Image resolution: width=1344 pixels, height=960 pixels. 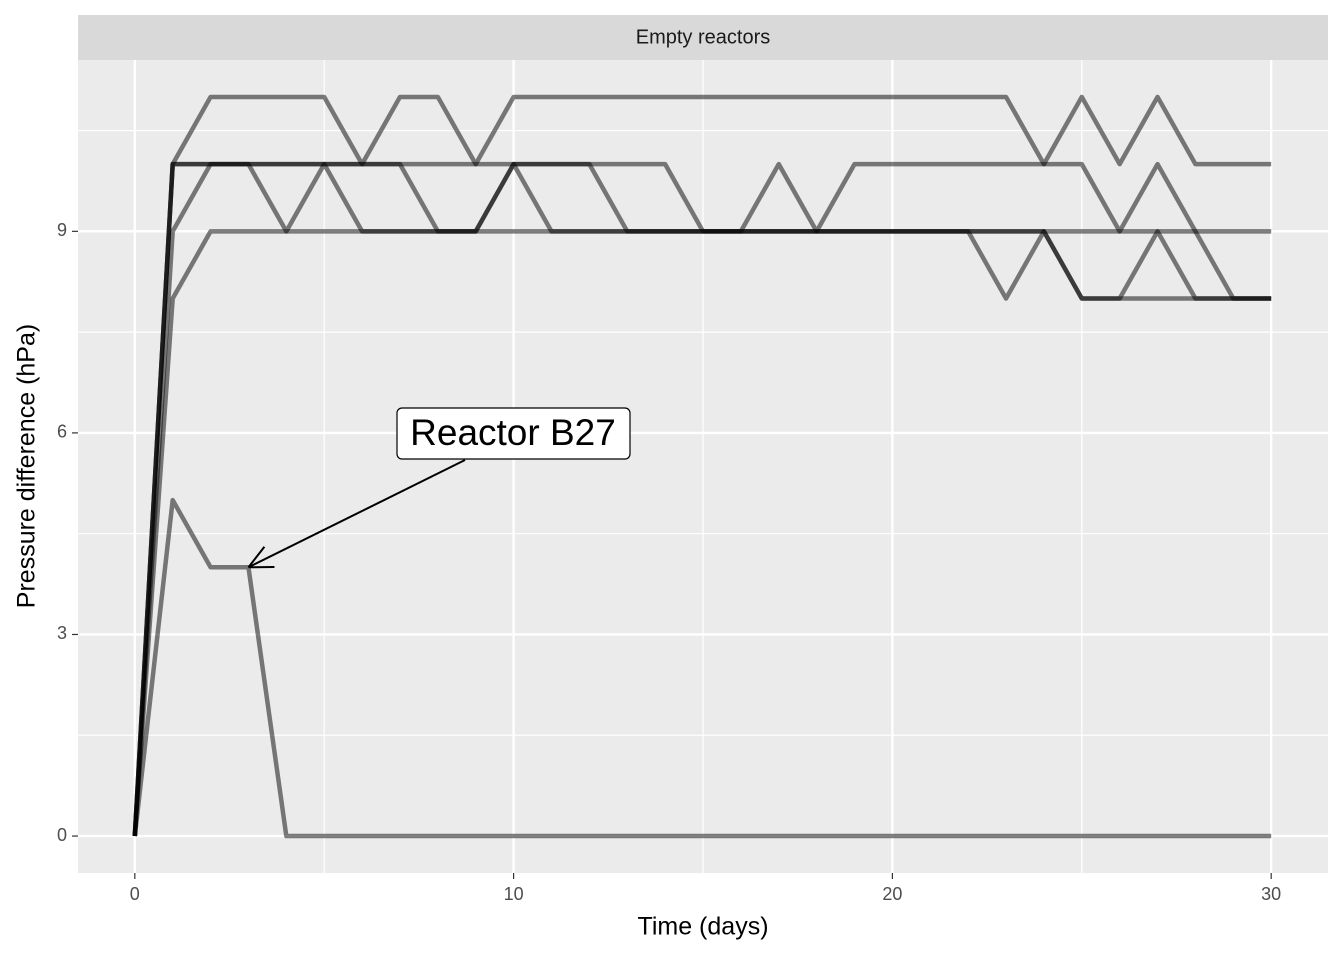 What do you see at coordinates (27, 466) in the screenshot?
I see `y-axis-title: Pressure difference (hPa)` at bounding box center [27, 466].